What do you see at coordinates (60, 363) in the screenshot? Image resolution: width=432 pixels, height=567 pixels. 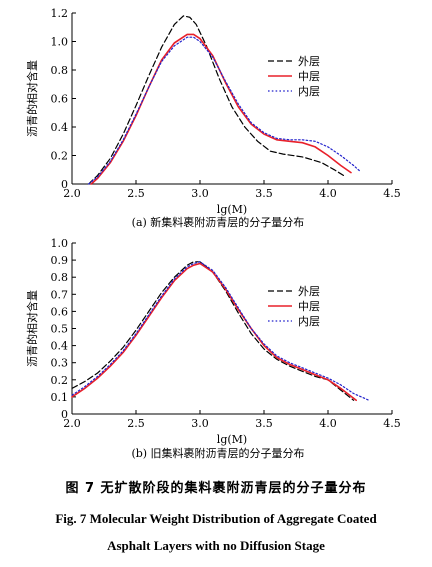 I see `y-tick-label: 0.3` at bounding box center [60, 363].